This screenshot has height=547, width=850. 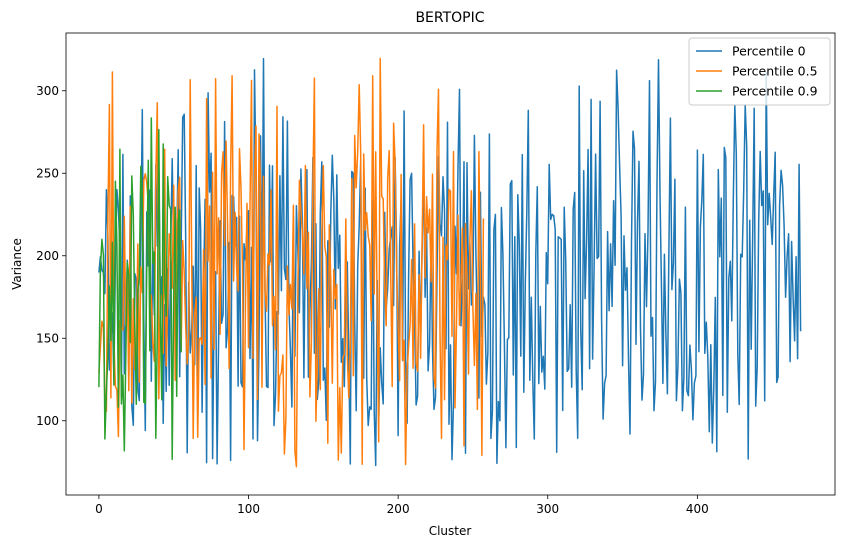 What do you see at coordinates (47, 256) in the screenshot?
I see `y-tick-label: 200` at bounding box center [47, 256].